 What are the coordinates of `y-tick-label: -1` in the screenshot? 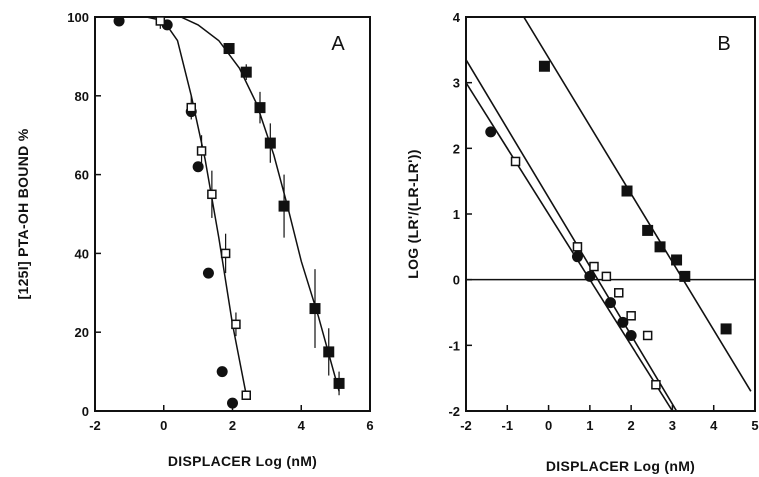 It's located at (454, 345).